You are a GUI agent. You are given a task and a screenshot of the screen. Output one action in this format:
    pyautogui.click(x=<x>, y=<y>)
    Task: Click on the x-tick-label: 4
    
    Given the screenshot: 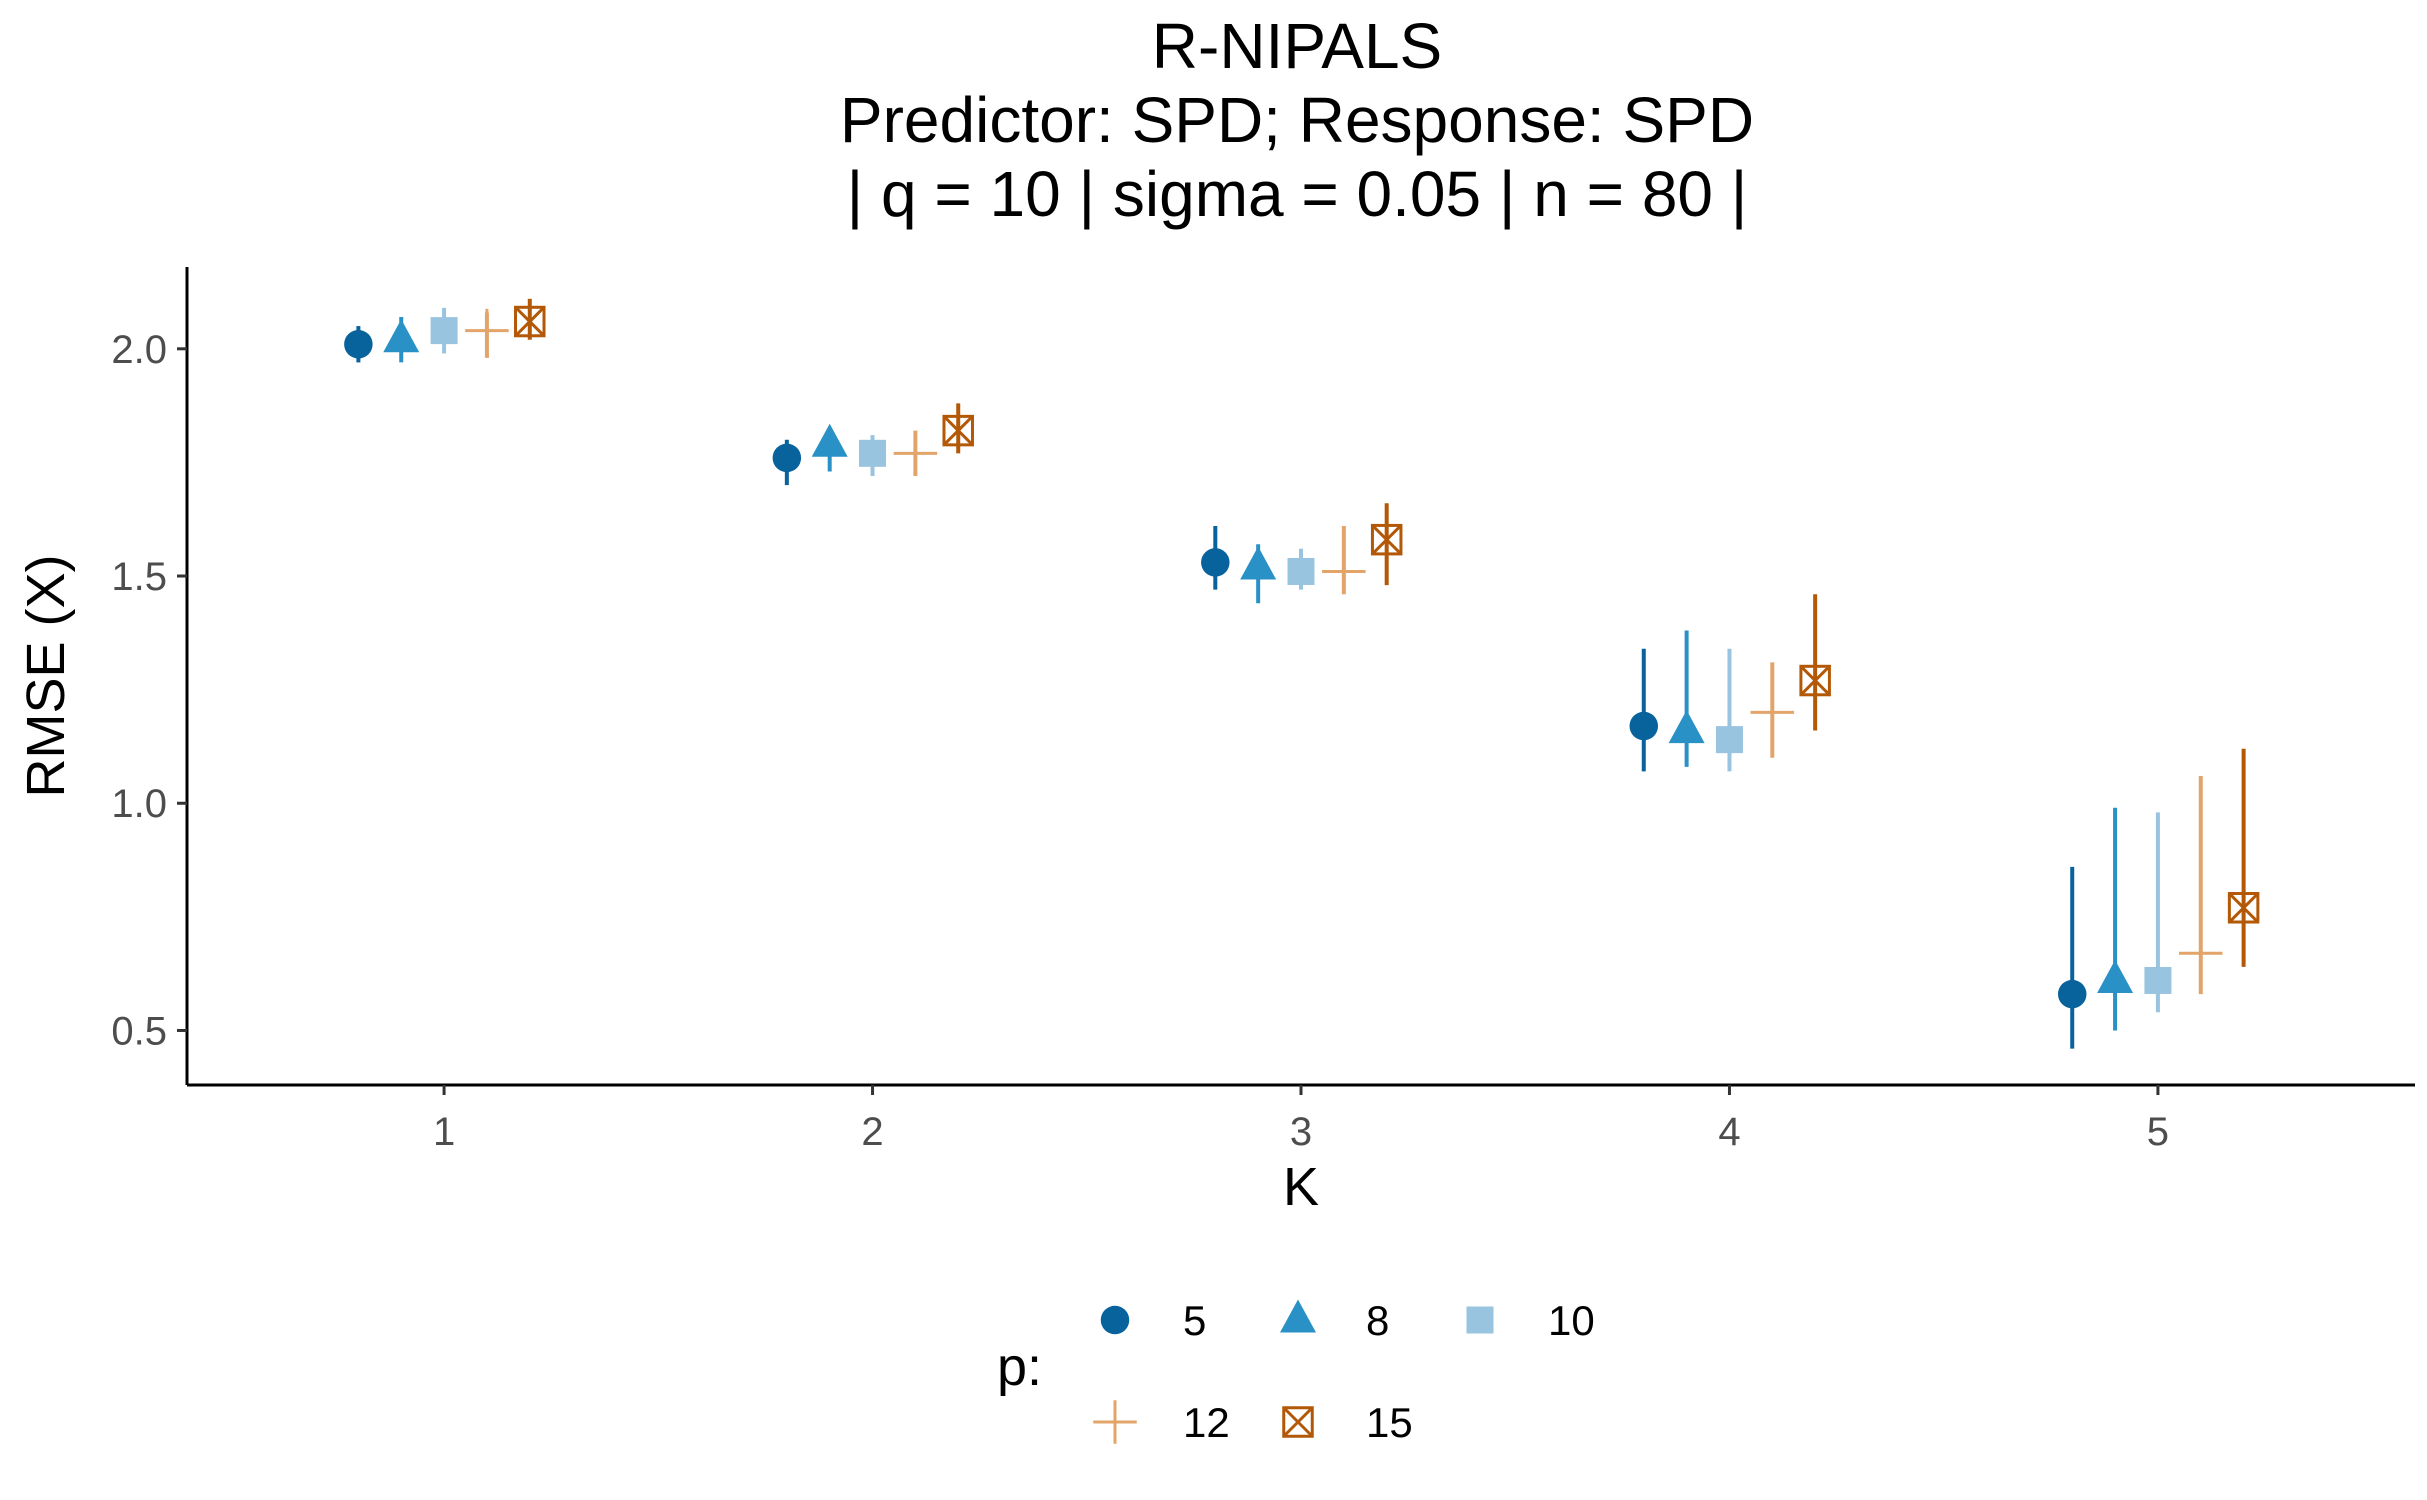 What is the action you would take?
    pyautogui.click(x=1729, y=1132)
    